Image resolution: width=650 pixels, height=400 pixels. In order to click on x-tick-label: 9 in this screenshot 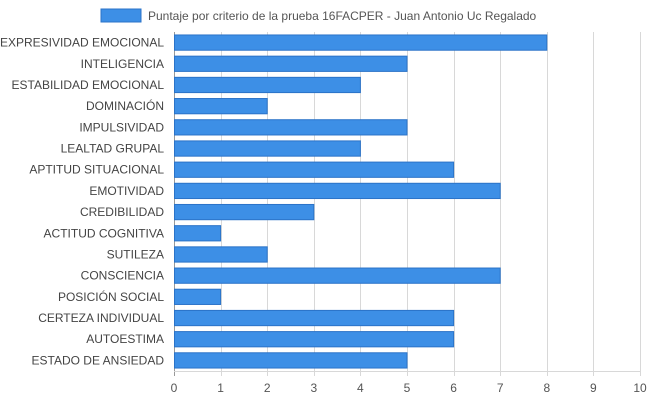, I will do `click(593, 388)`.